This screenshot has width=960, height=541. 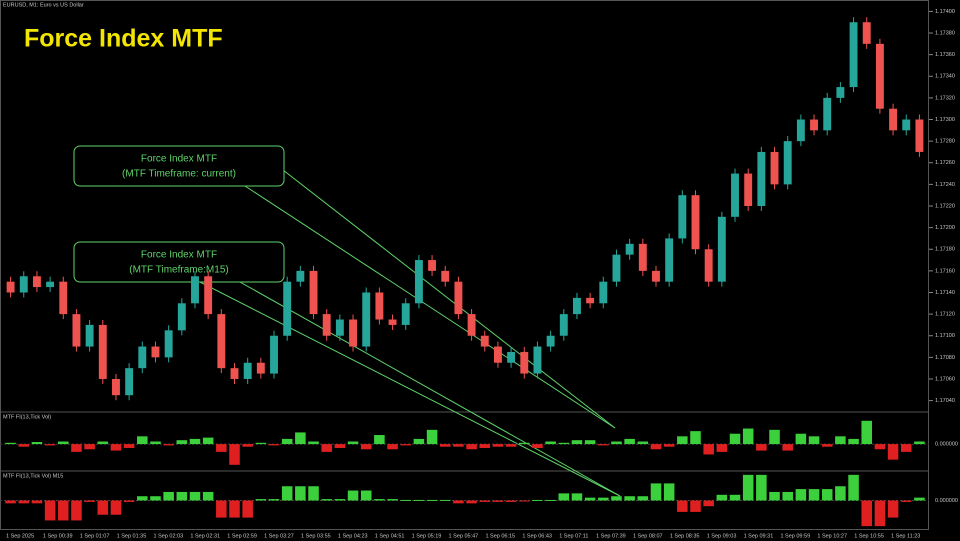 I want to click on x-tick-label: 1 Sep 09:59, so click(x=795, y=536).